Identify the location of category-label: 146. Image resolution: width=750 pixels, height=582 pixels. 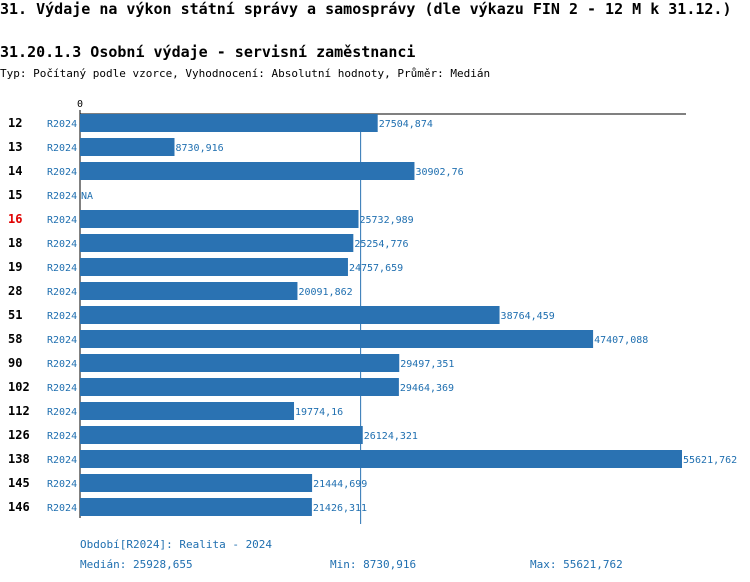
(19, 507).